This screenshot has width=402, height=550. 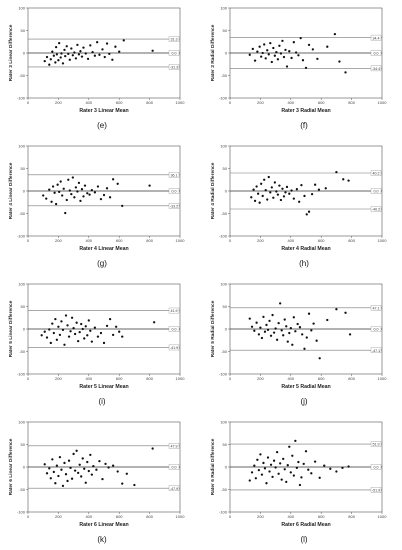 What do you see at coordinates (303, 539) in the screenshot?
I see `panel-caption: (l)` at bounding box center [303, 539].